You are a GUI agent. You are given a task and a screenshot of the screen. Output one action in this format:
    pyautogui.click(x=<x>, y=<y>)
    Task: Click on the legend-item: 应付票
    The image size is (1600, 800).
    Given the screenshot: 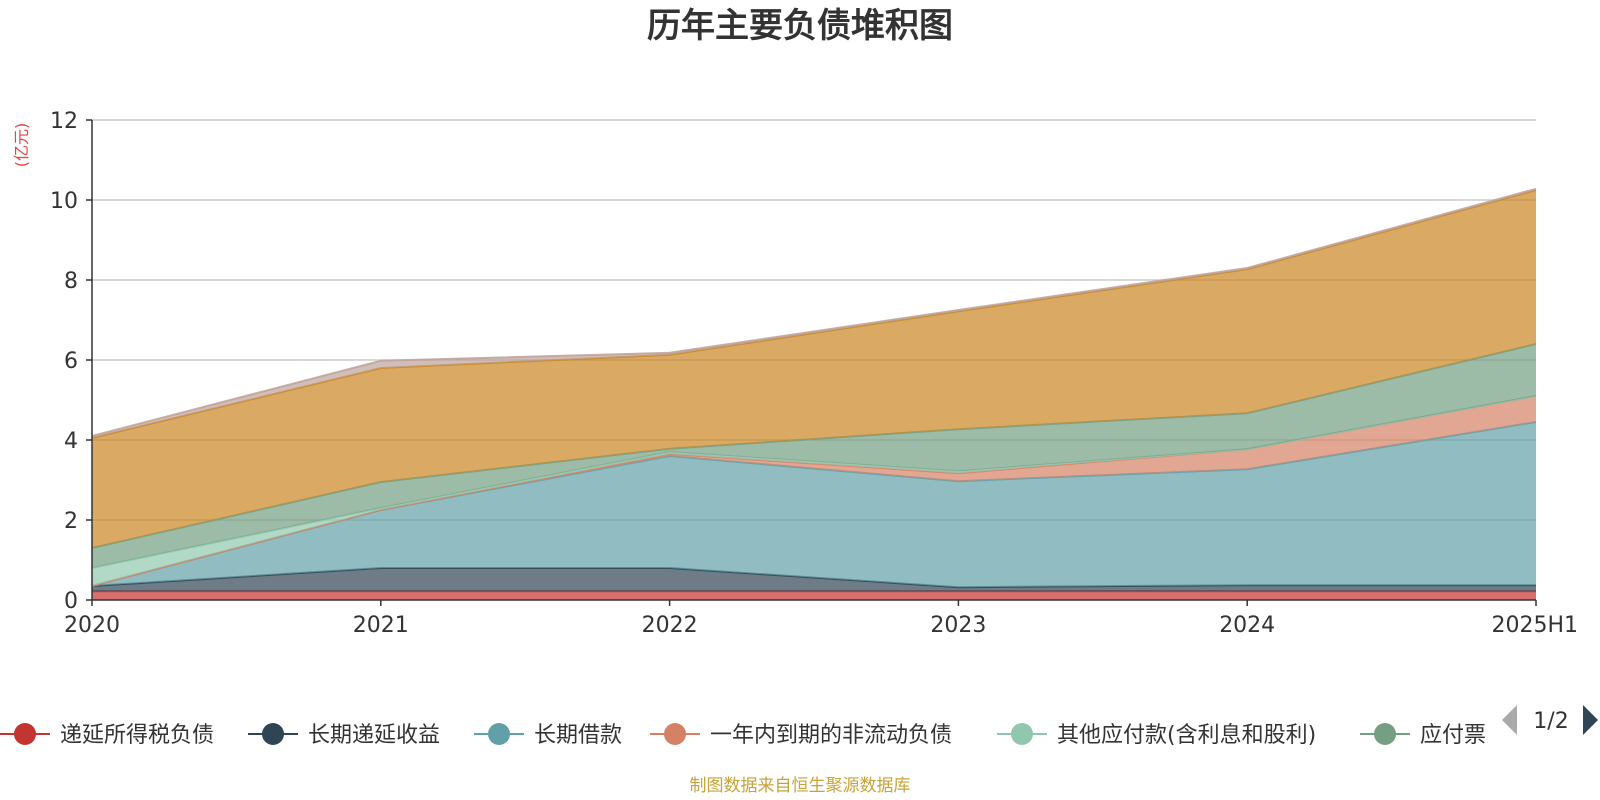 What is the action you would take?
    pyautogui.click(x=1423, y=735)
    